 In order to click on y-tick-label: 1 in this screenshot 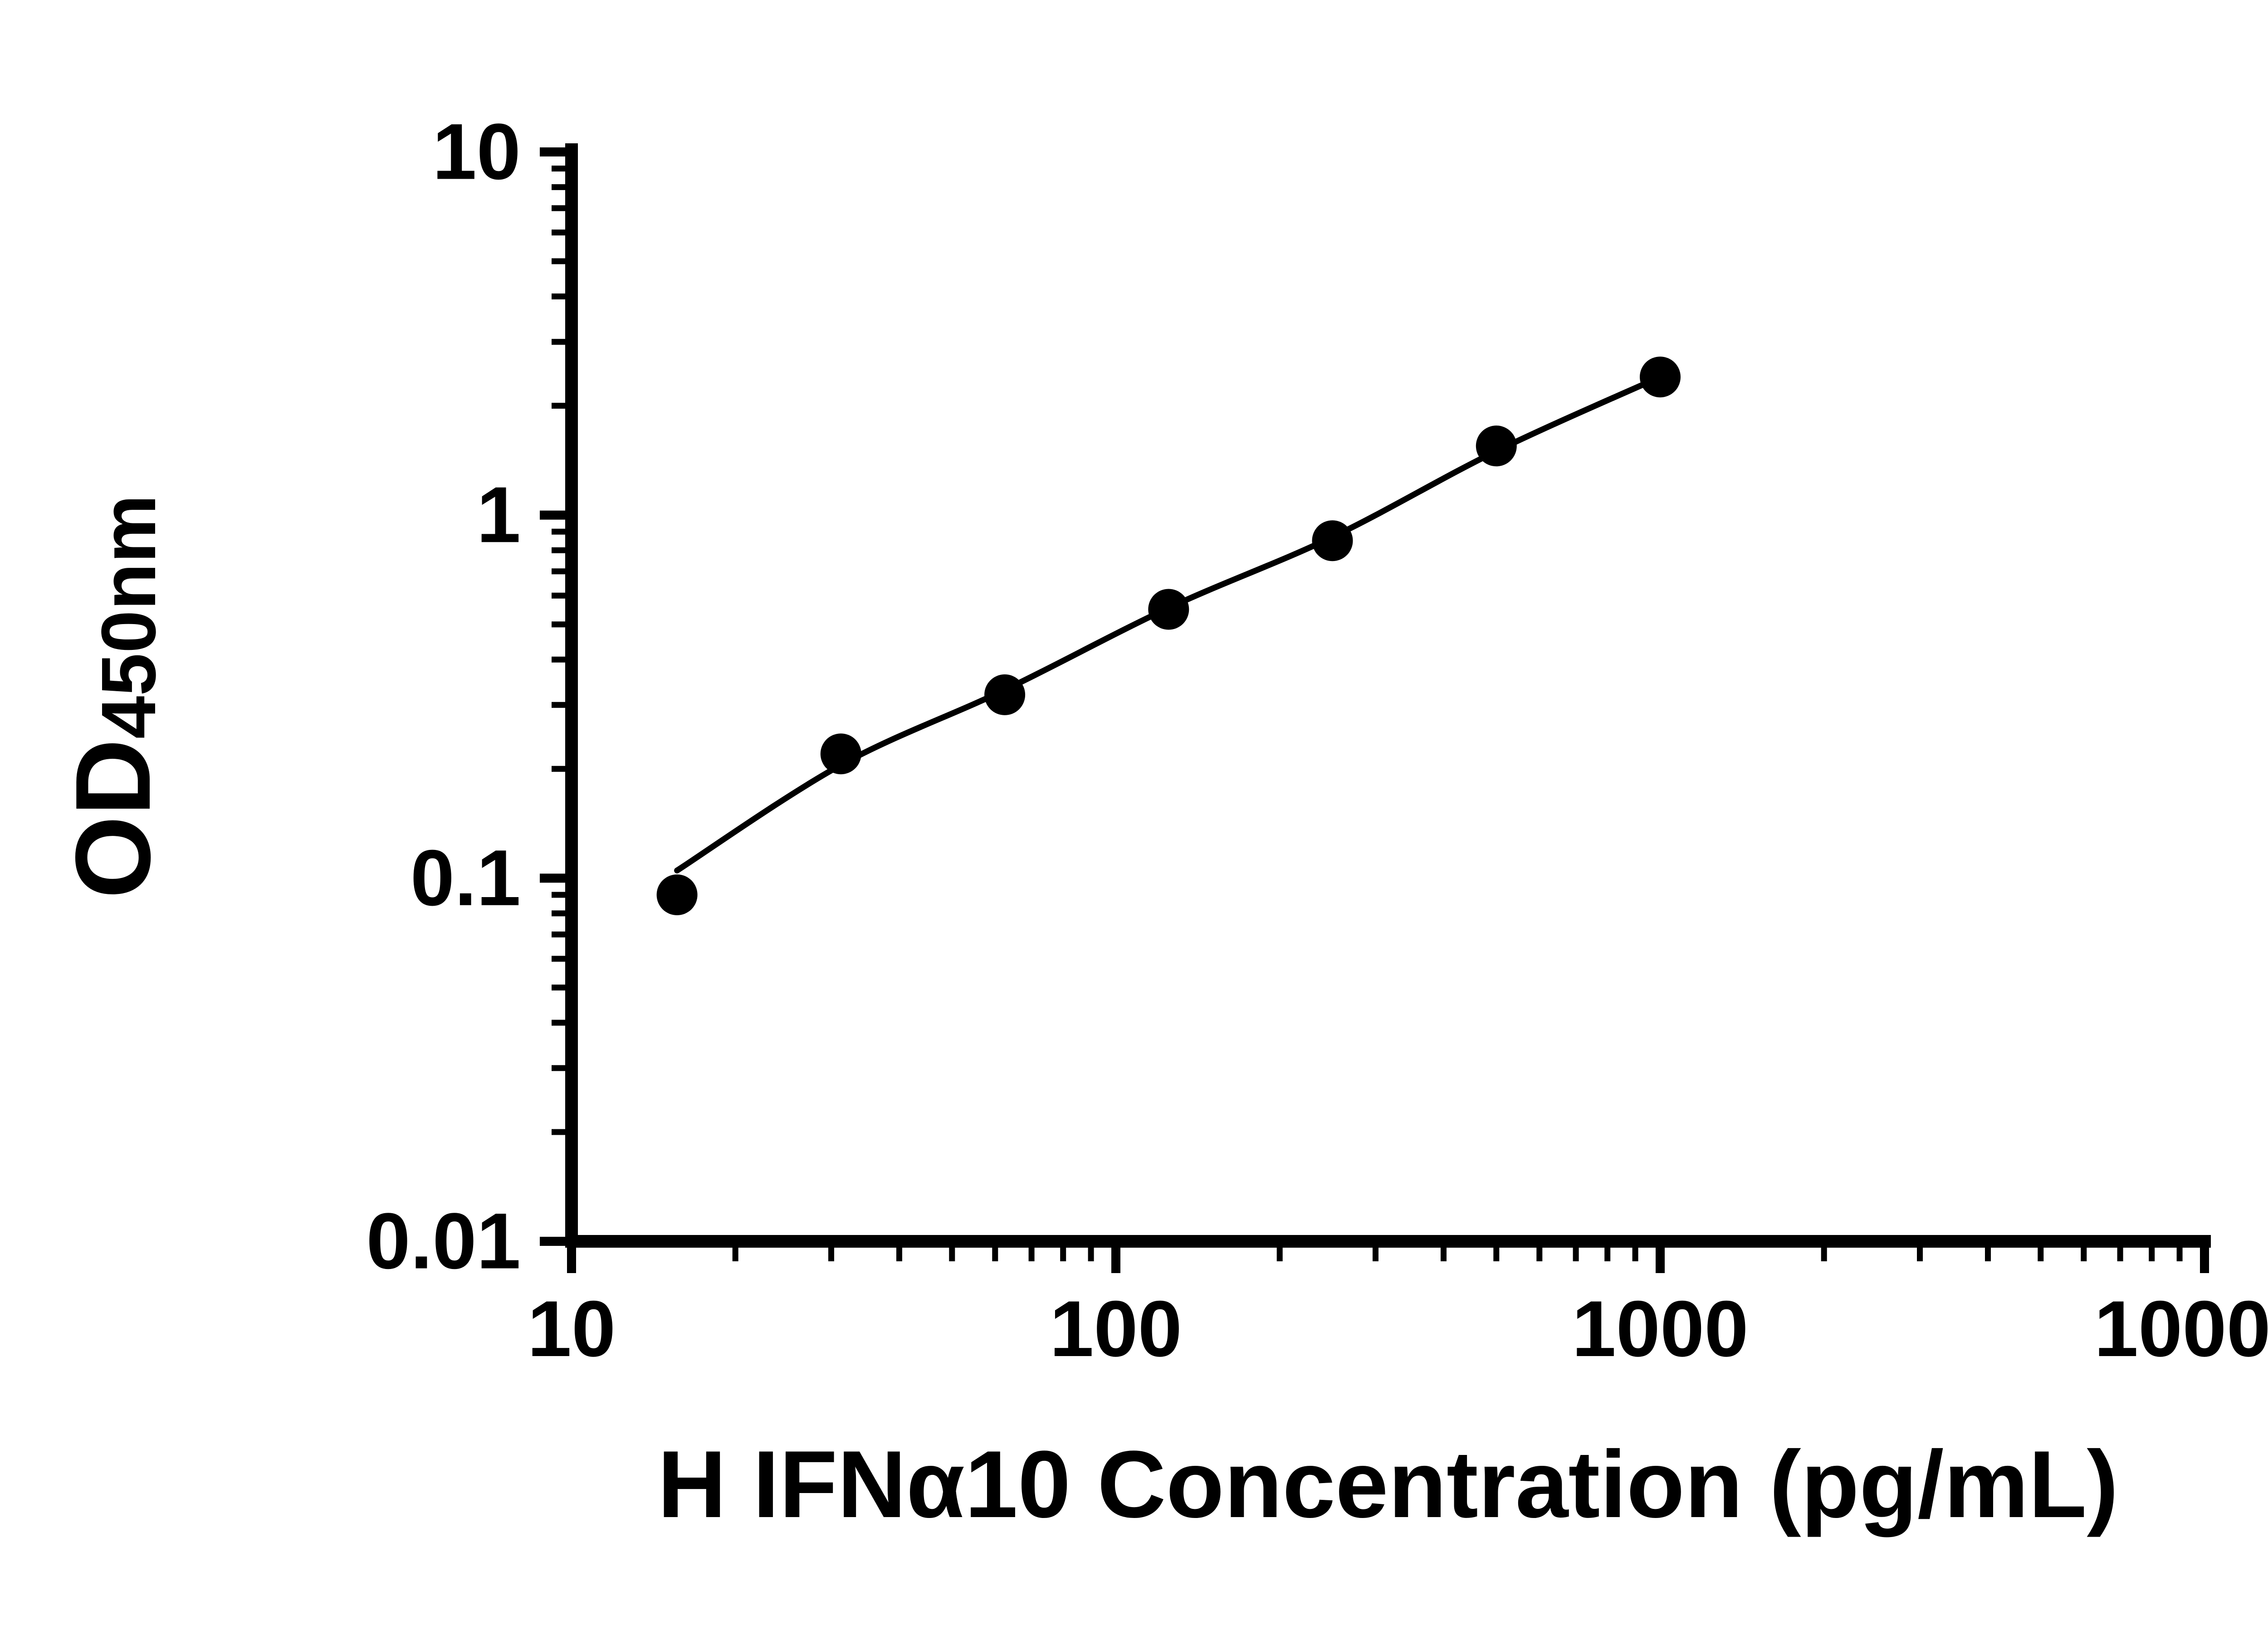, I will do `click(499, 515)`.